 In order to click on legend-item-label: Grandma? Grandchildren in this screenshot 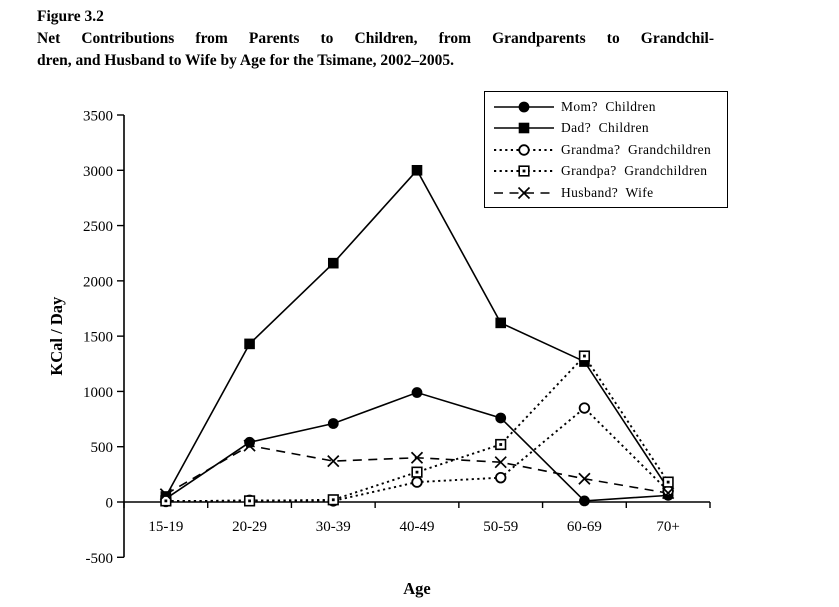, I will do `click(636, 149)`.